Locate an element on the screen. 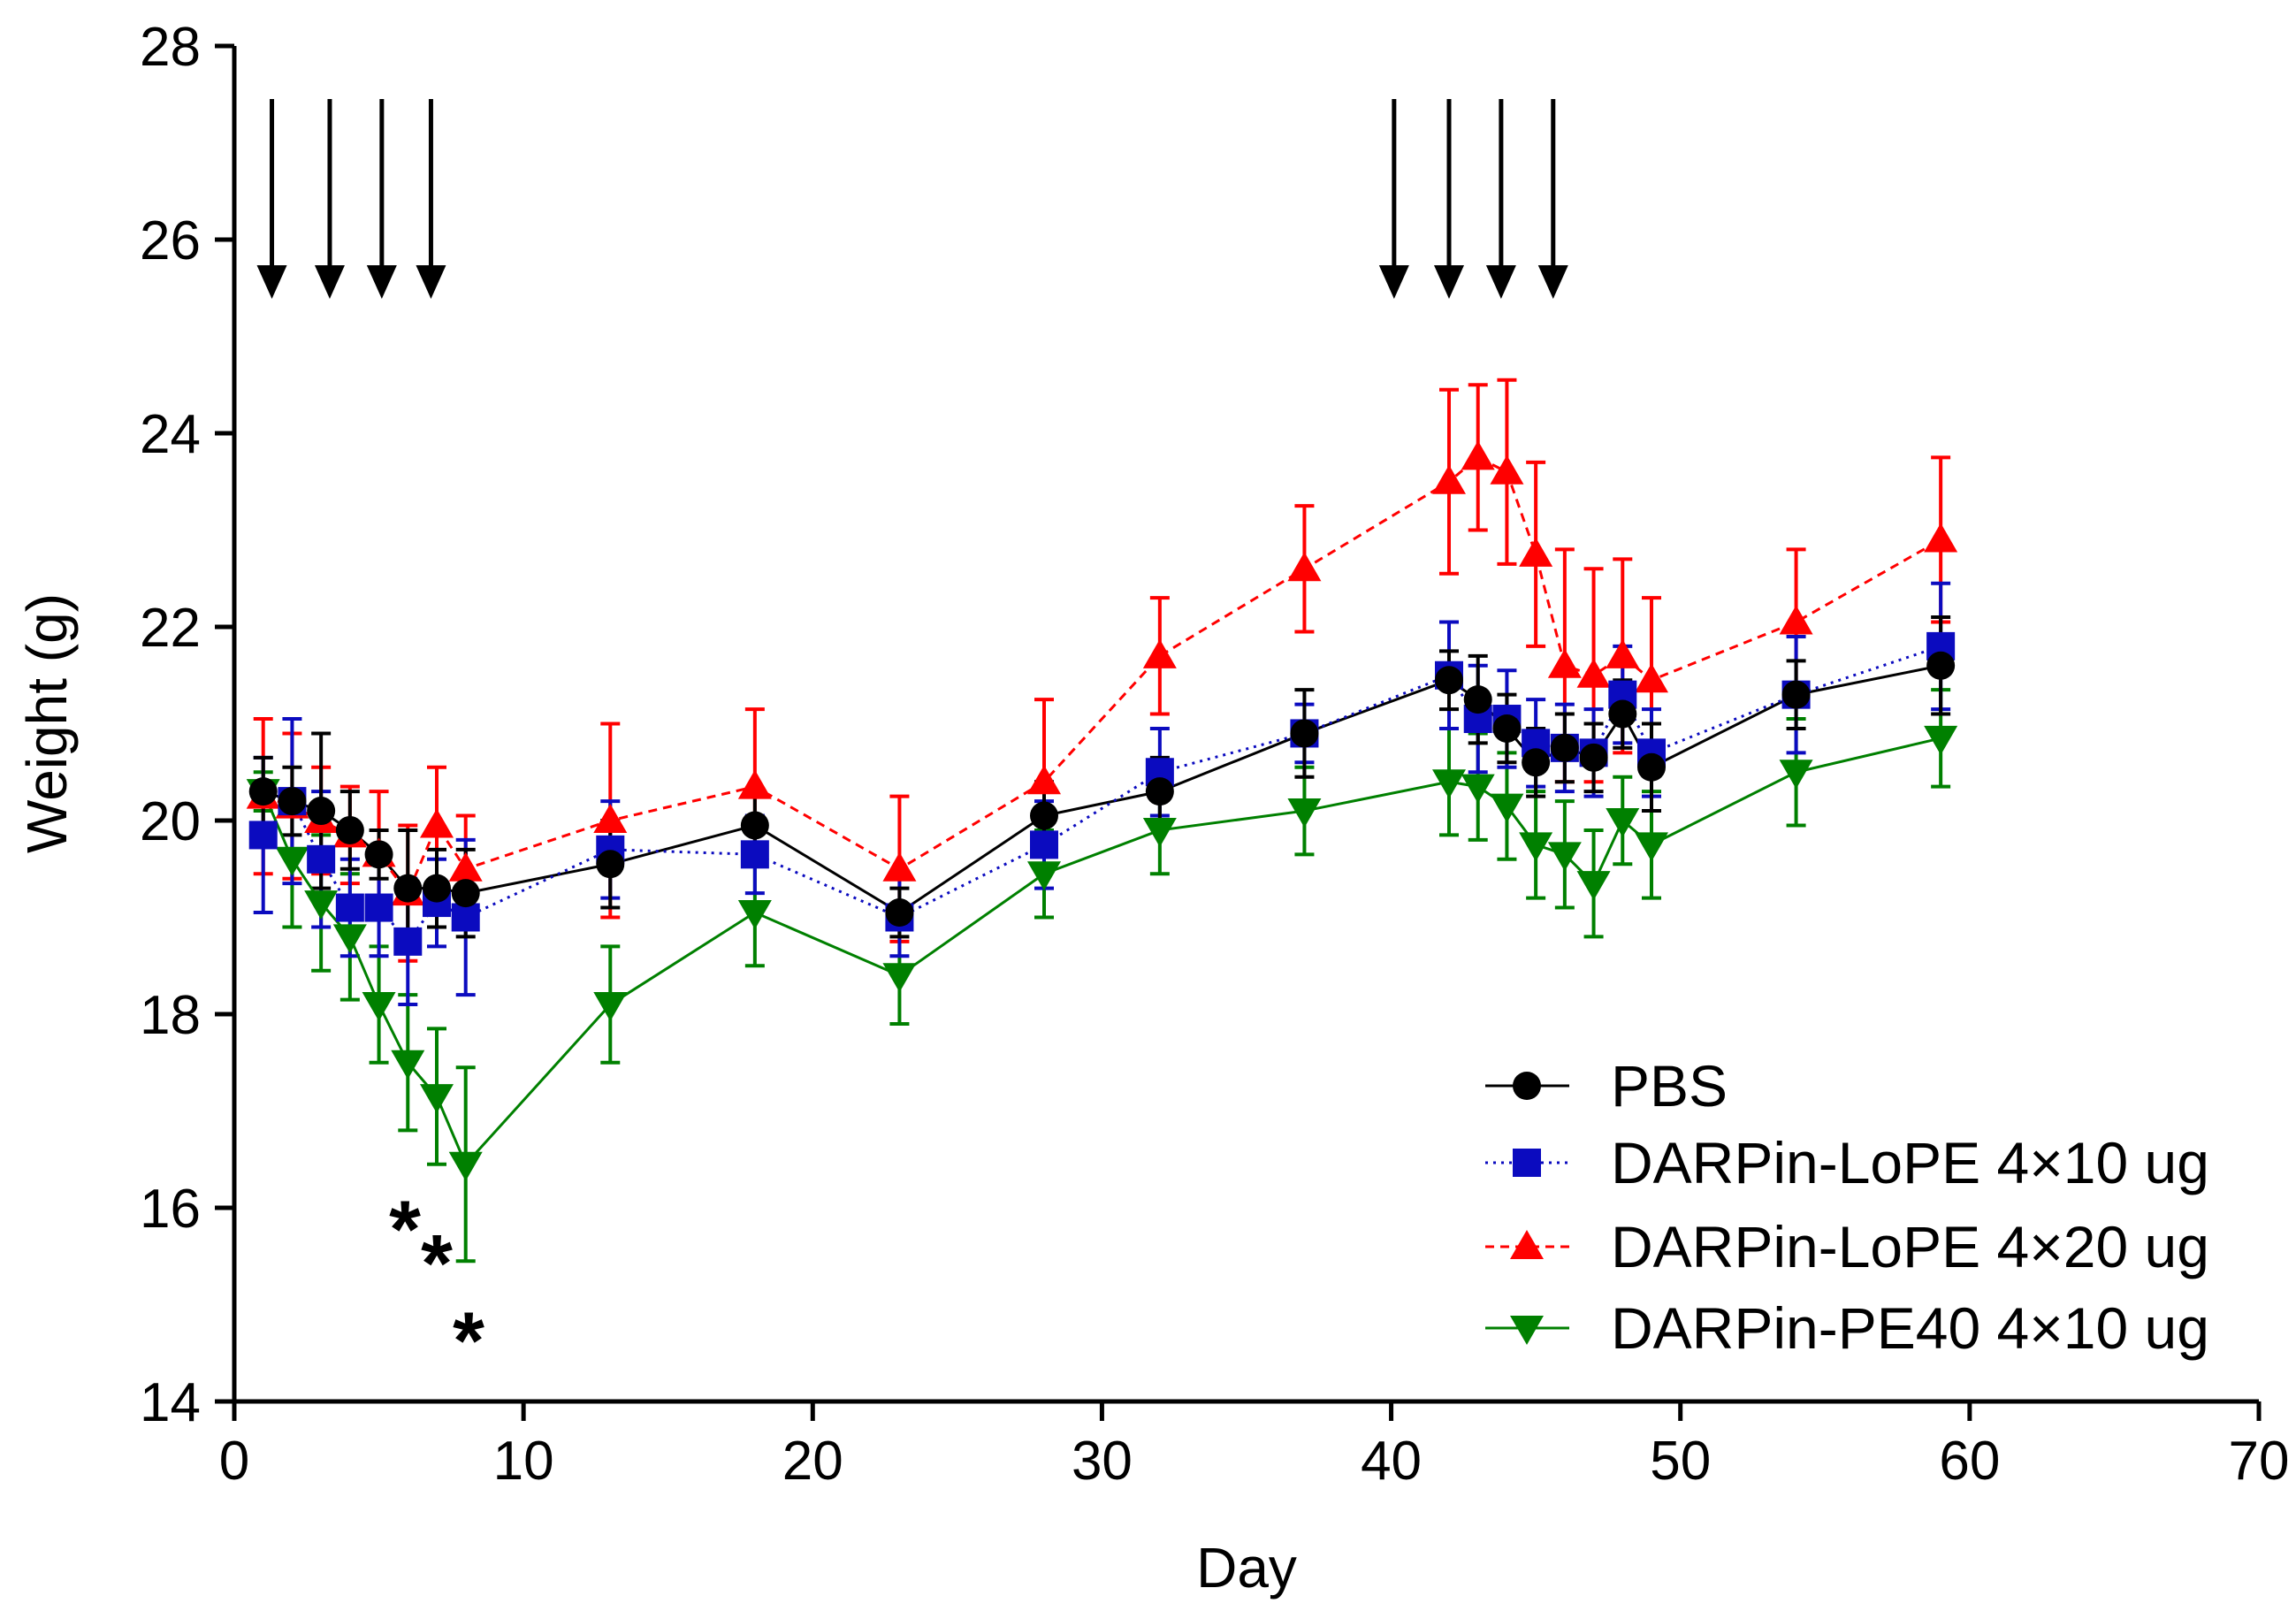 The image size is (2296, 1611). x-tick-label: 70 is located at coordinates (2259, 1461).